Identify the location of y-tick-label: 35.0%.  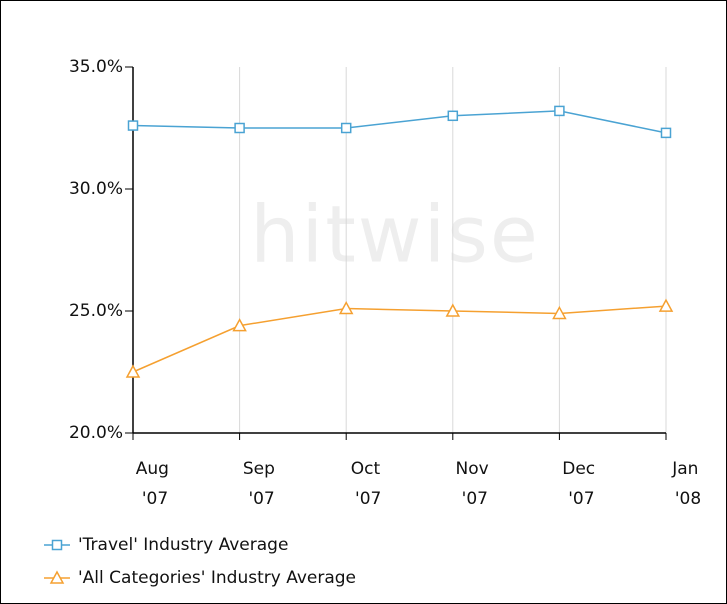
(96, 67).